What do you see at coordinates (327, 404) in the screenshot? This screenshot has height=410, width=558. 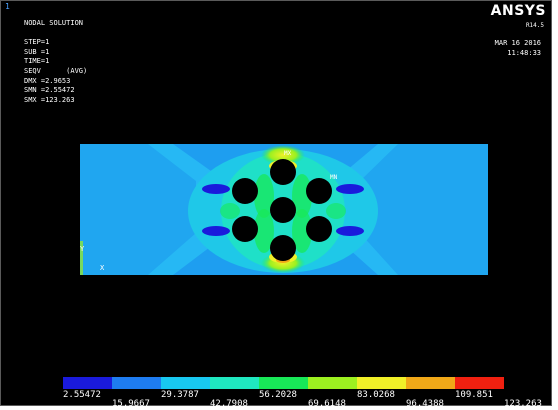 I see `legend-label: 69.6148` at bounding box center [327, 404].